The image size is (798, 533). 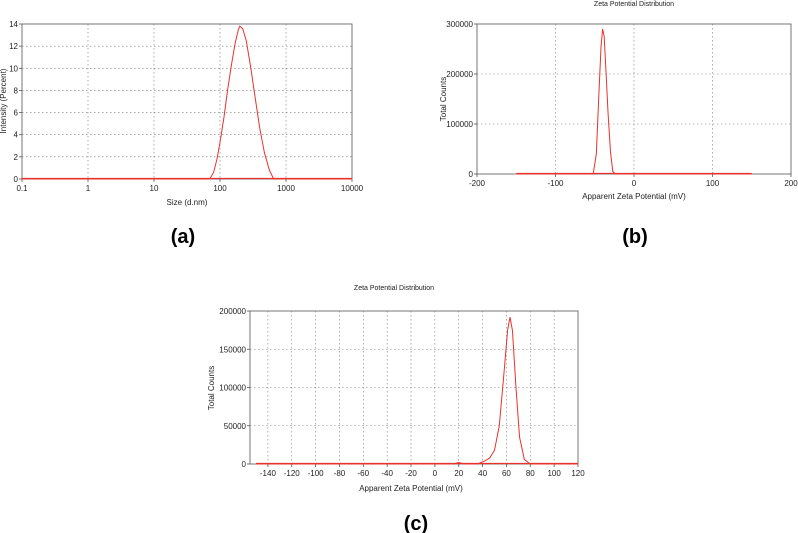 I want to click on chart-c-xtick-label: -100, so click(x=316, y=473).